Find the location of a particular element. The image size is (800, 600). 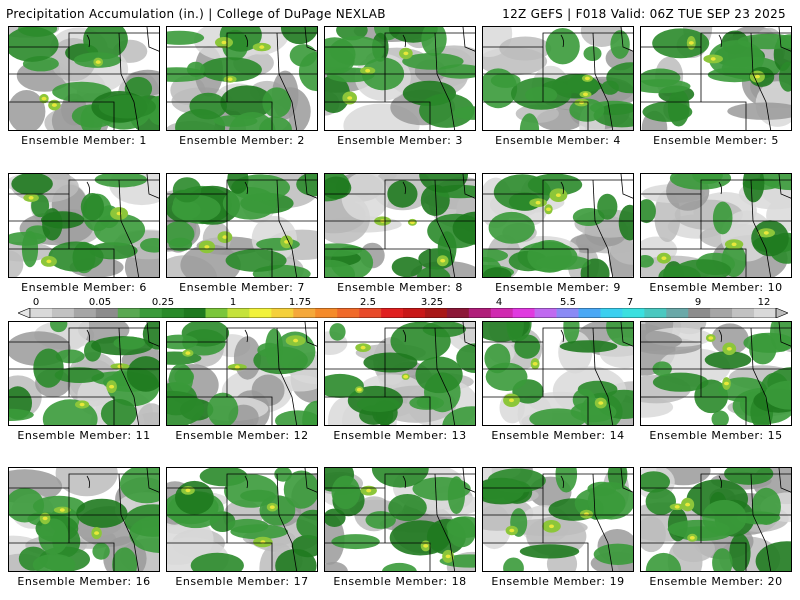

ensemble-member-label: Ensemble Member: 16 is located at coordinates (84, 581).